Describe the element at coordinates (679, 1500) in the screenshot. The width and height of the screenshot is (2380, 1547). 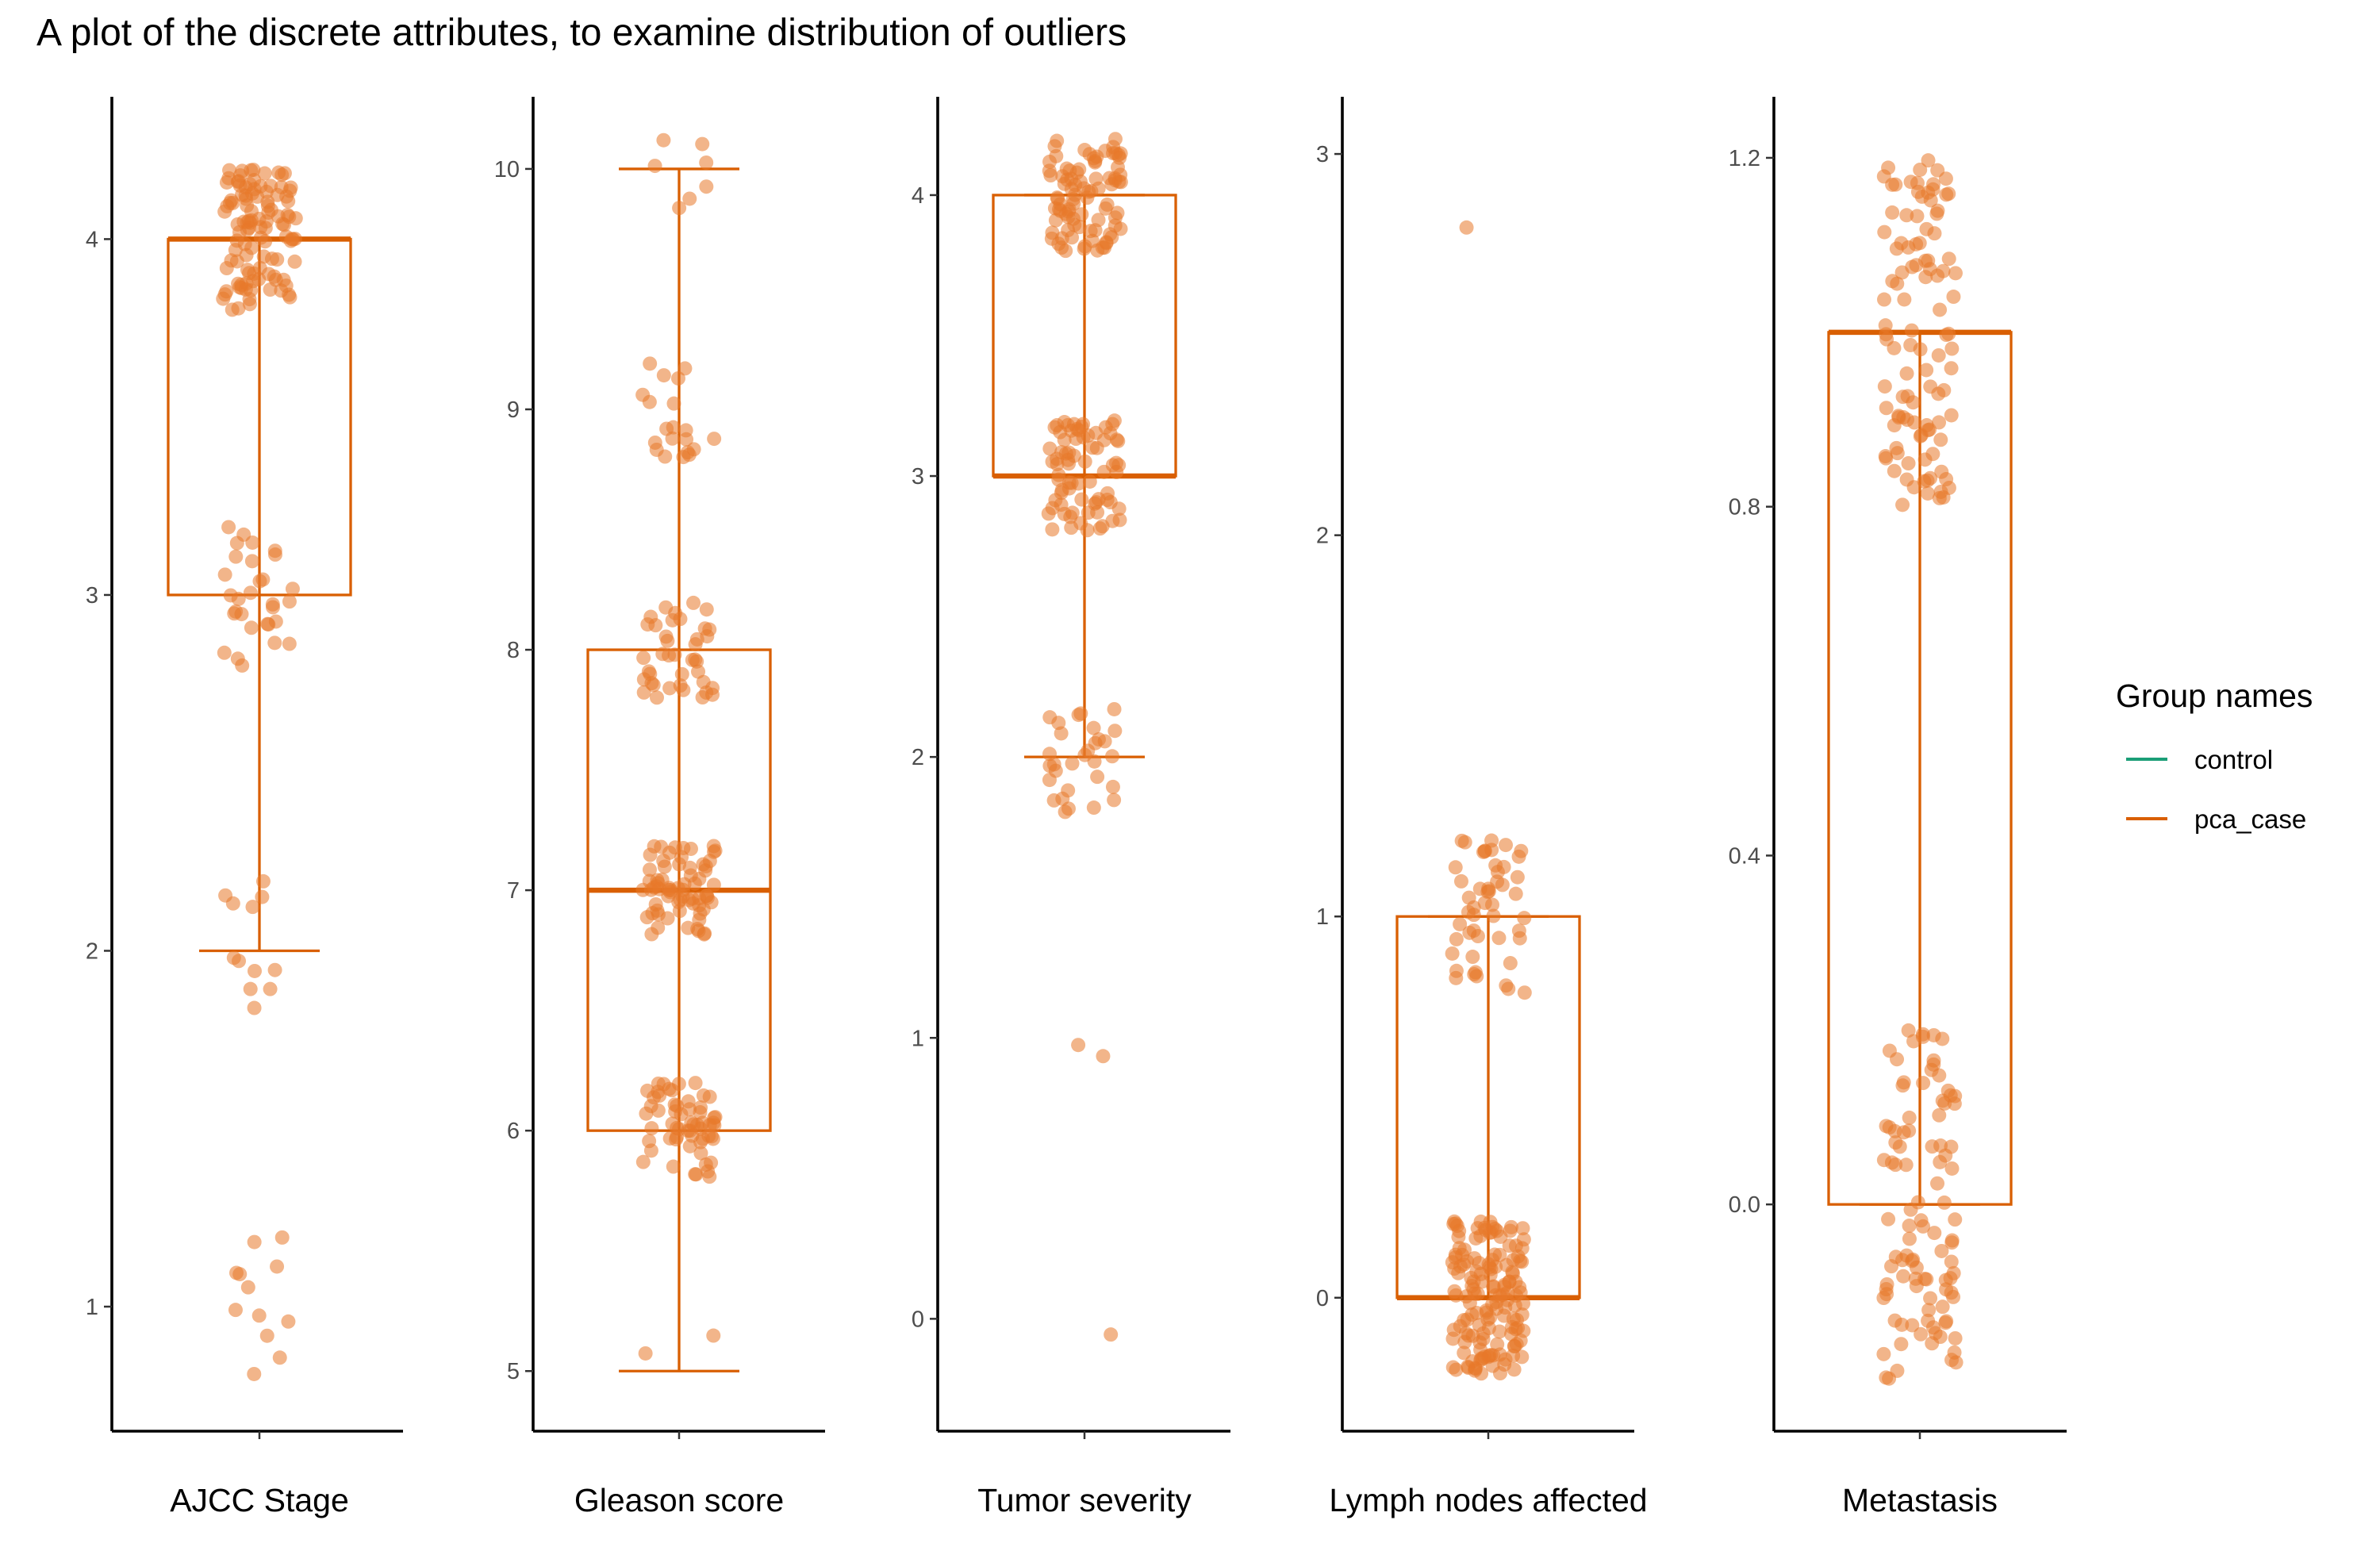
I see `x-axis-label: Gleason score` at that location.